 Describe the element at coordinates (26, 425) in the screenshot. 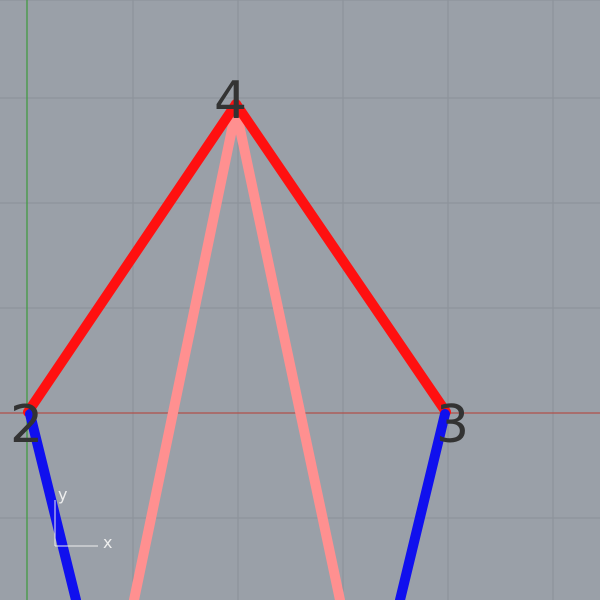

I see `vertex-label-2: 2` at that location.